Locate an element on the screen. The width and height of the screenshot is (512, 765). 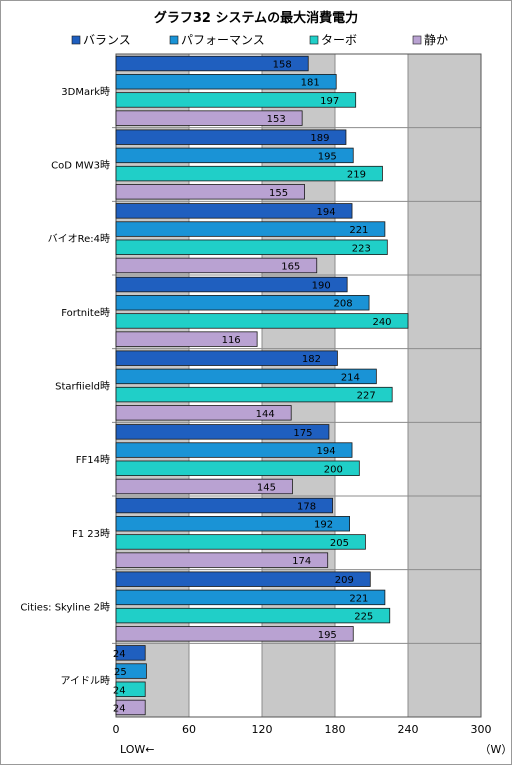
tick-label: 300 is located at coordinates (481, 729).